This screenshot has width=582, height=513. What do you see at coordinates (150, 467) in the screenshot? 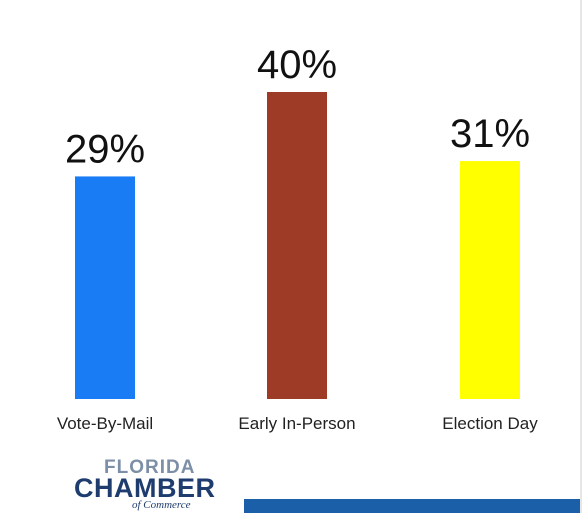
I see `logo-florida-text: FLORIDA` at bounding box center [150, 467].